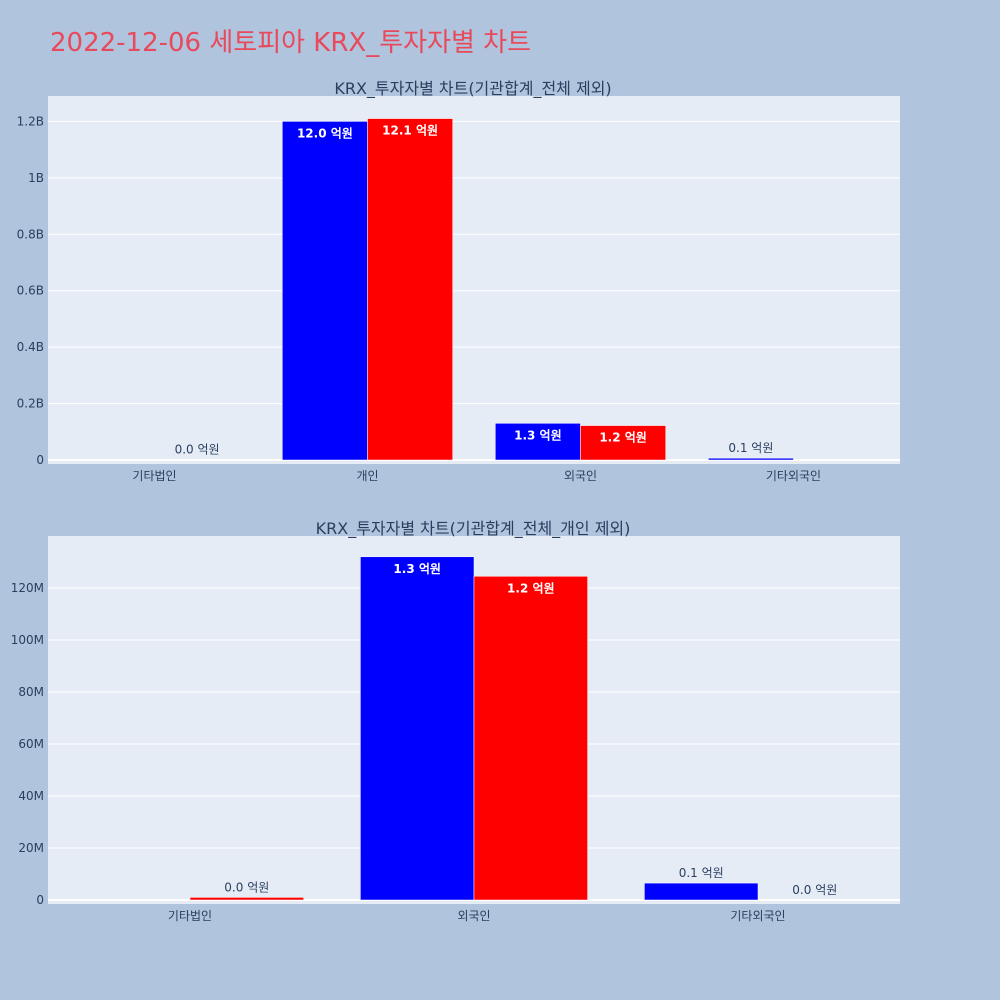  What do you see at coordinates (36, 178) in the screenshot?
I see `y-tick-label: 1B` at bounding box center [36, 178].